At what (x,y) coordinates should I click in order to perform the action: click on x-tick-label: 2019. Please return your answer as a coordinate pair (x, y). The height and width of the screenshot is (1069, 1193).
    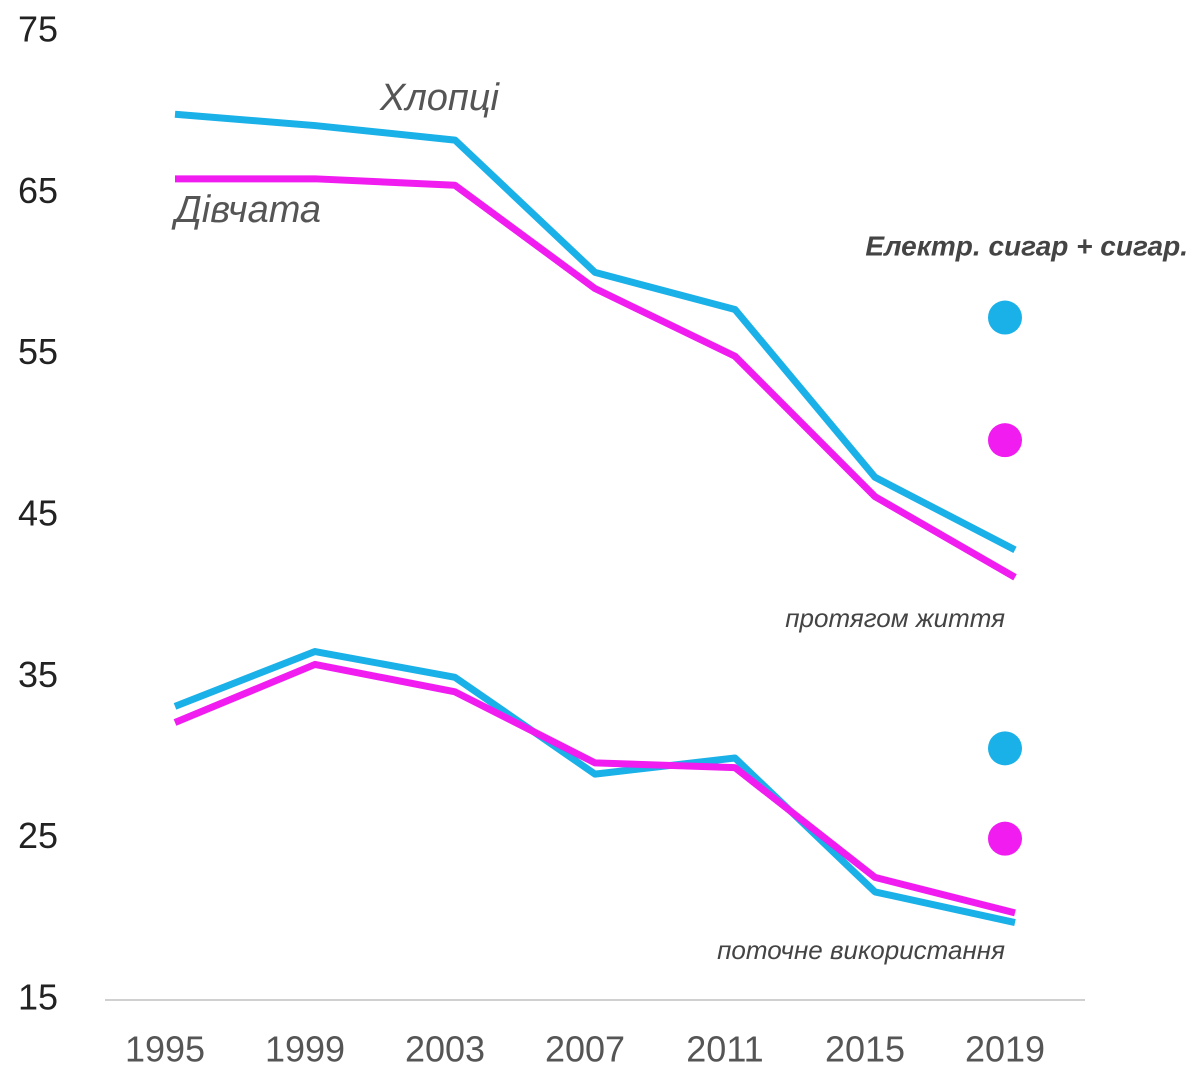
    Looking at the image, I should click on (1005, 1049).